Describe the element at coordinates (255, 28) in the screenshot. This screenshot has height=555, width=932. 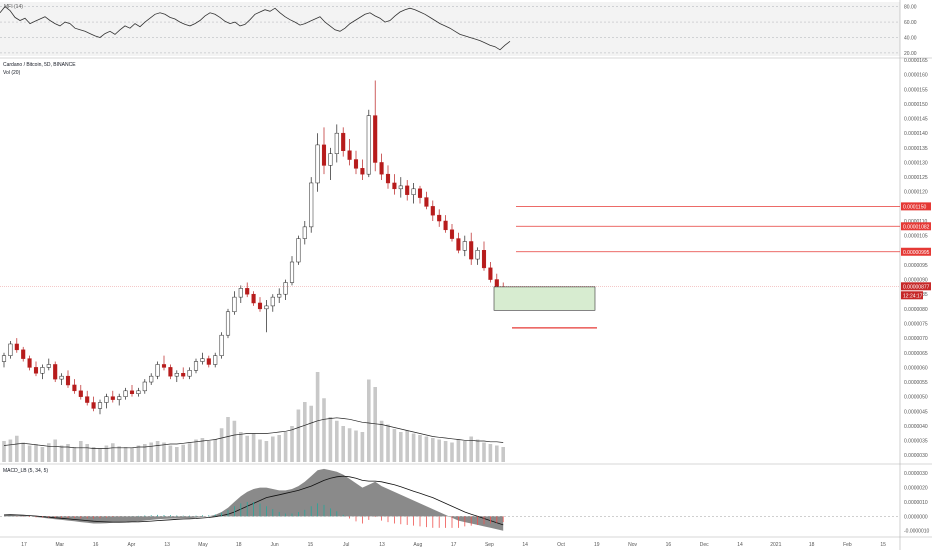
I see `mfi-line` at that location.